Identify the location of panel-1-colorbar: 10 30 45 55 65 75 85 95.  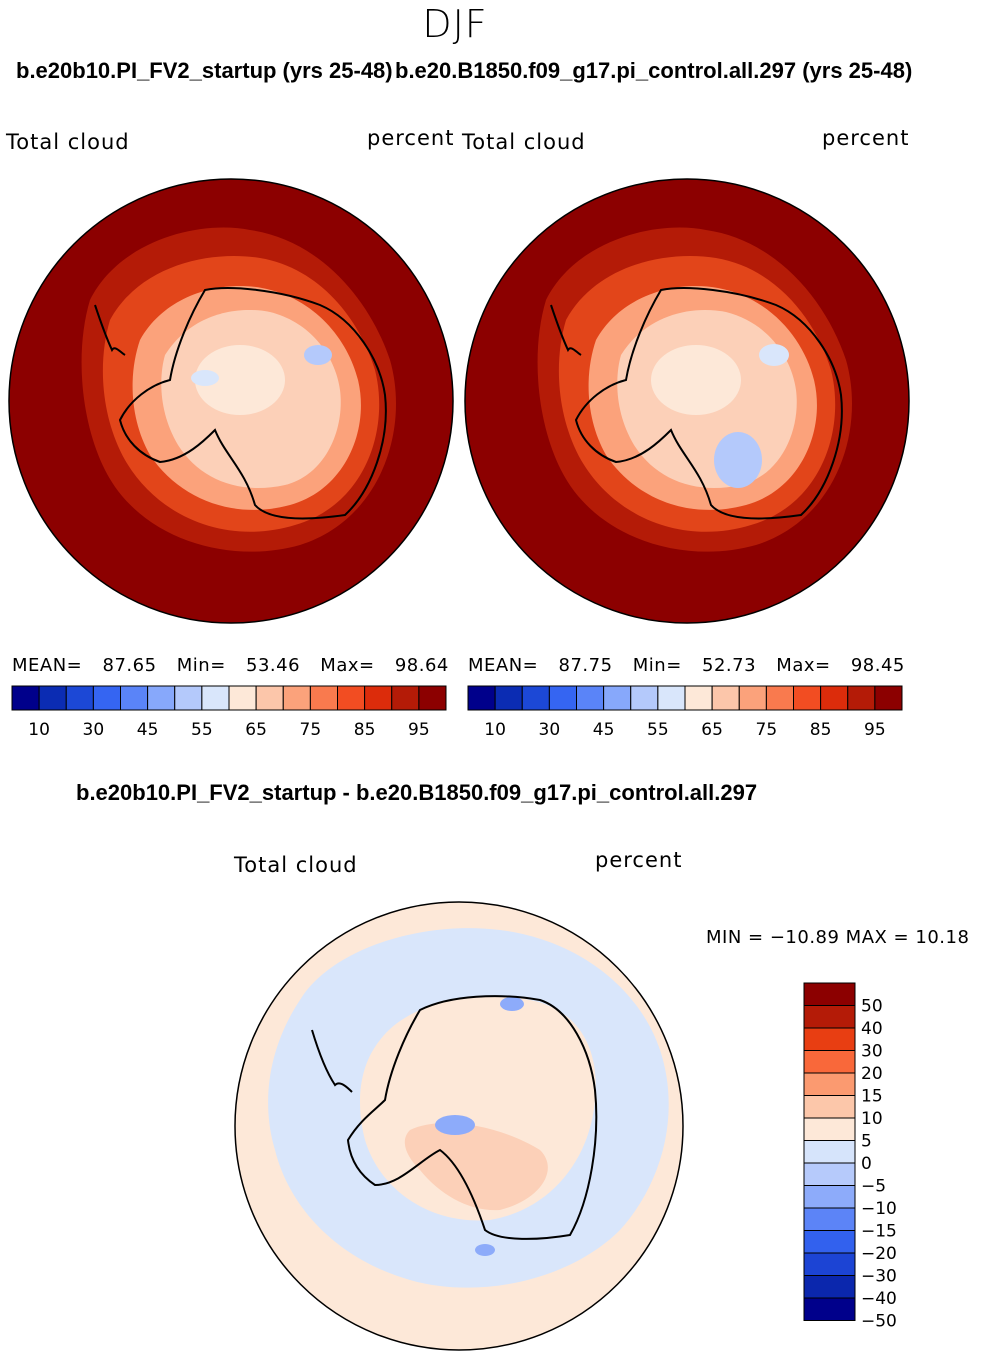
(229, 712).